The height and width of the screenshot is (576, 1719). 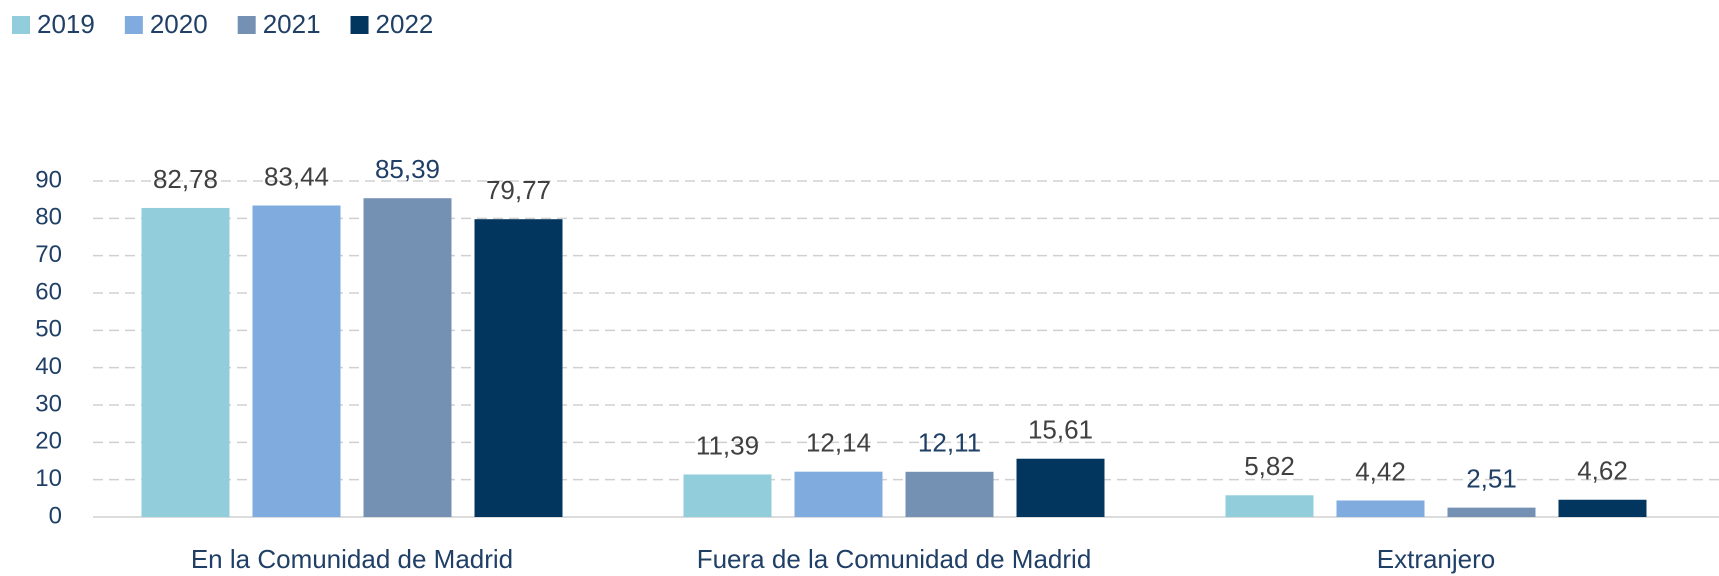 I want to click on legend-label: 2020, so click(x=179, y=24).